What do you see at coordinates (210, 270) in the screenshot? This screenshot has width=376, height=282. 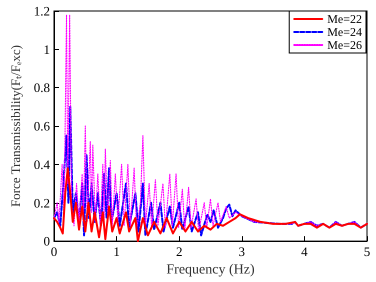 I see `x-axis-title: Frequency (Hz)` at bounding box center [210, 270].